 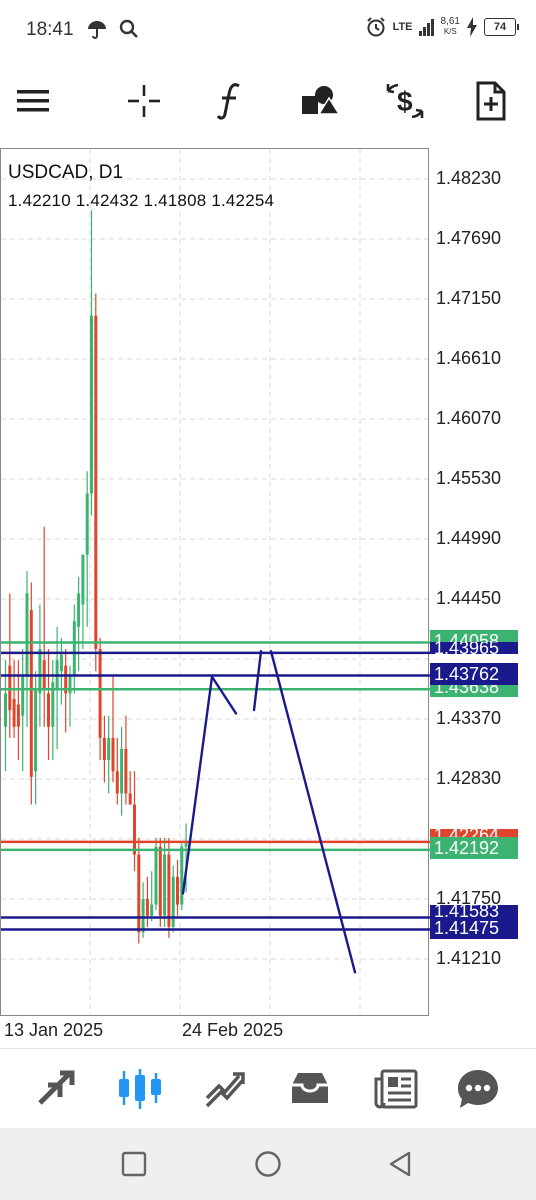 I want to click on nav-history, so click(x=310, y=1089).